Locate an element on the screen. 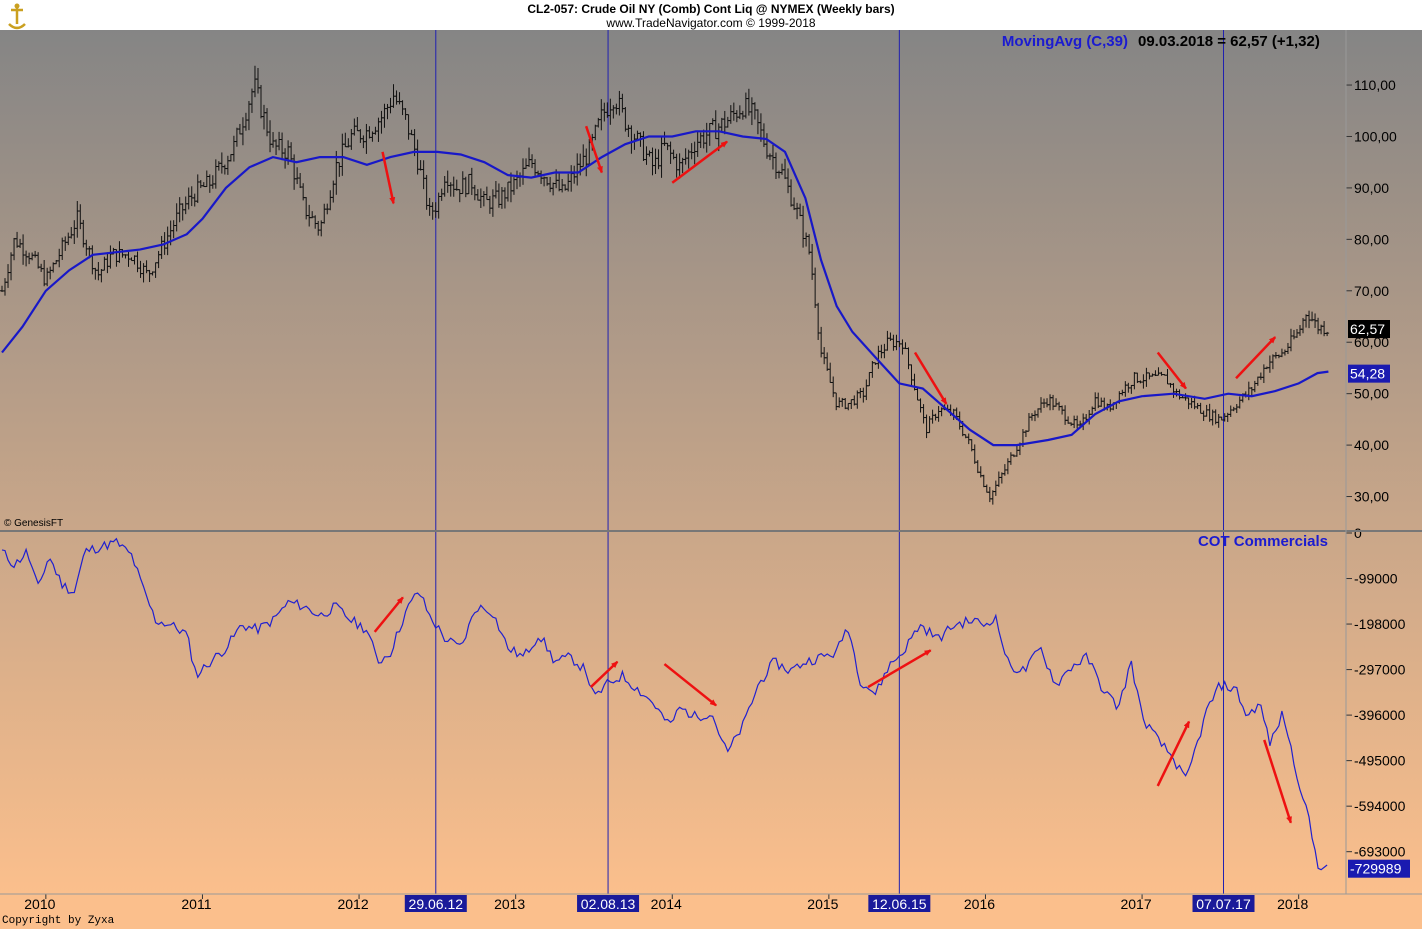 The image size is (1422, 929). ma-value-badge is located at coordinates (1369, 373).